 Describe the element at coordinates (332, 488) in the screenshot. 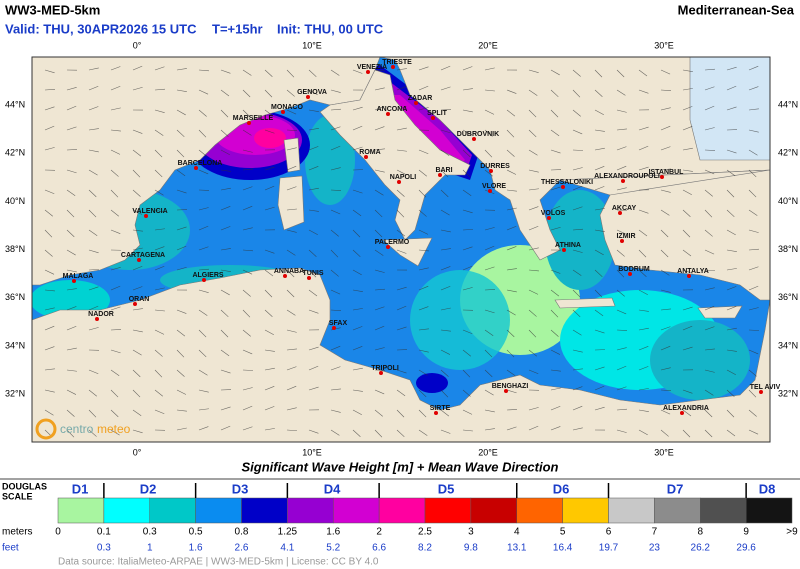

I see `douglas-code: D4` at that location.